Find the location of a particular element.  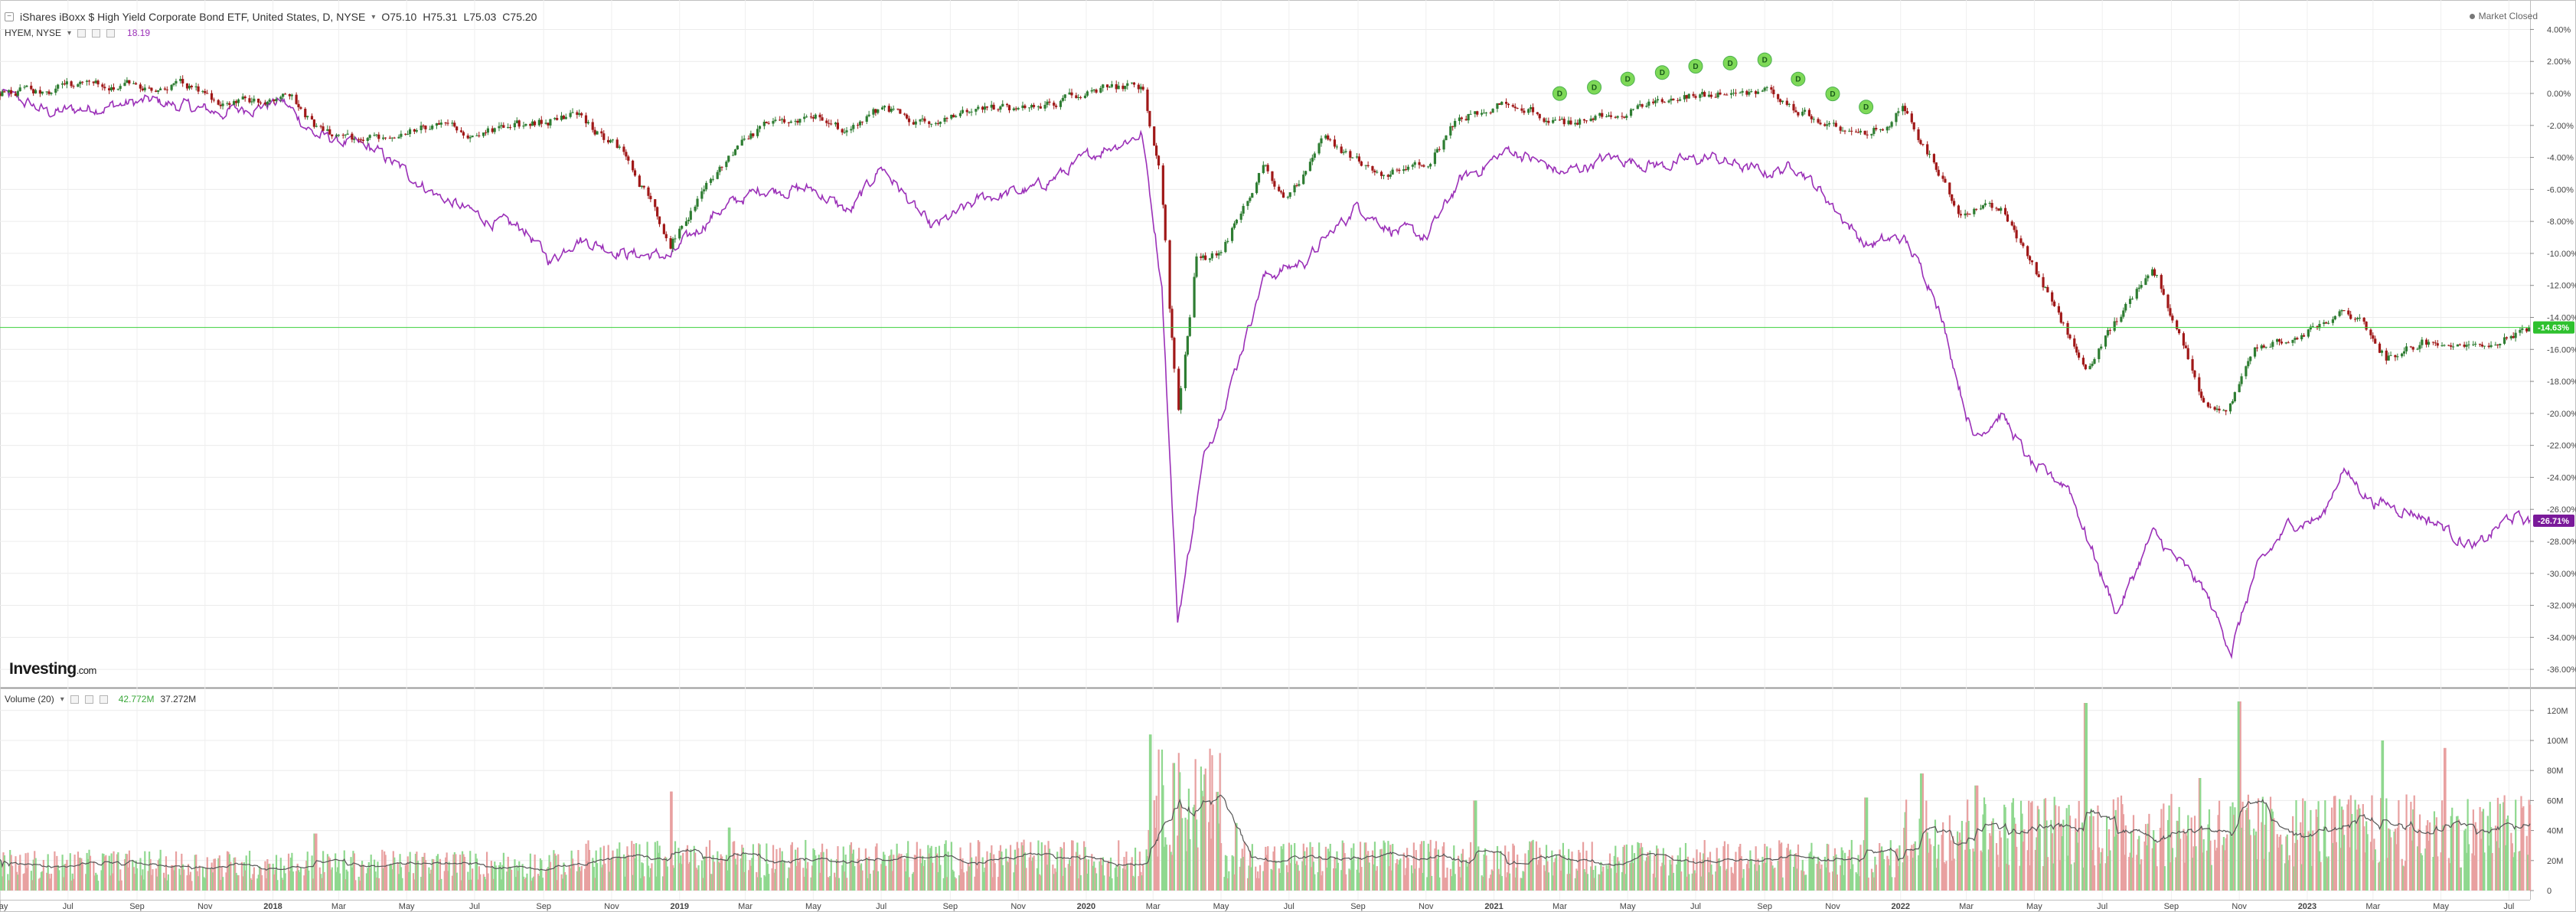

y-tick-label: -16.00% is located at coordinates (2561, 350).